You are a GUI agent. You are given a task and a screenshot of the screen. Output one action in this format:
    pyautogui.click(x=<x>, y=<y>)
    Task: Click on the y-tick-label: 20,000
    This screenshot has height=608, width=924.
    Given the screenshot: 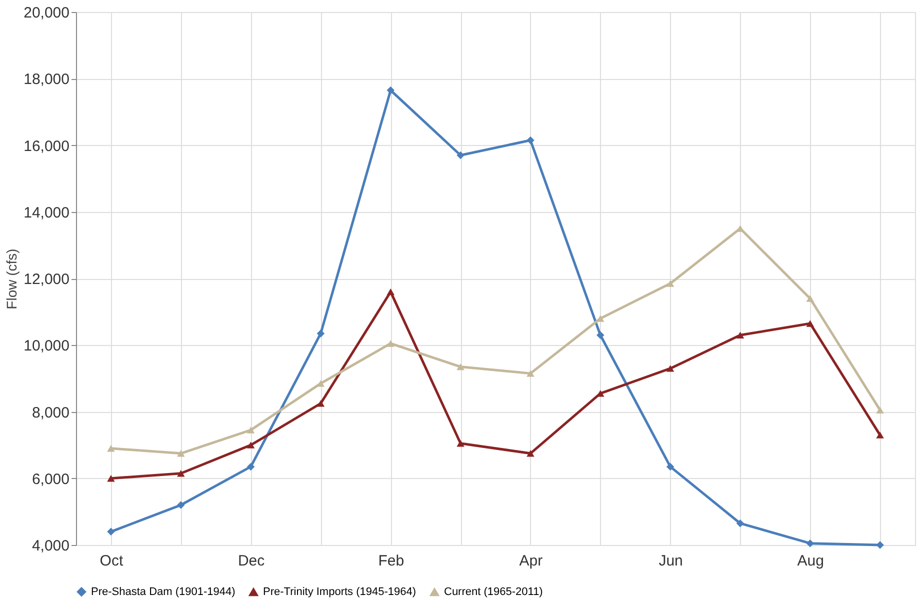 What is the action you would take?
    pyautogui.click(x=47, y=13)
    